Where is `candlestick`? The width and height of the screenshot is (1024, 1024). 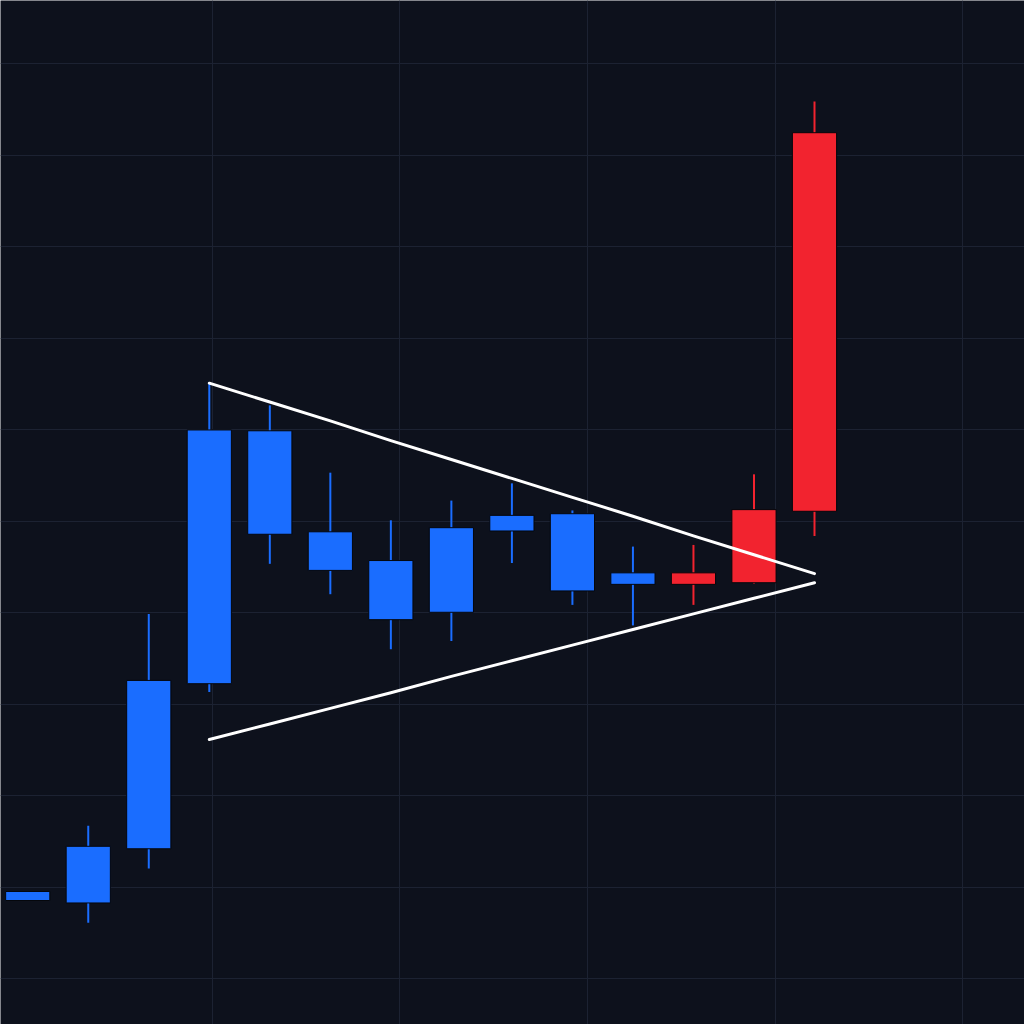
candlestick is located at coordinates (693, 574).